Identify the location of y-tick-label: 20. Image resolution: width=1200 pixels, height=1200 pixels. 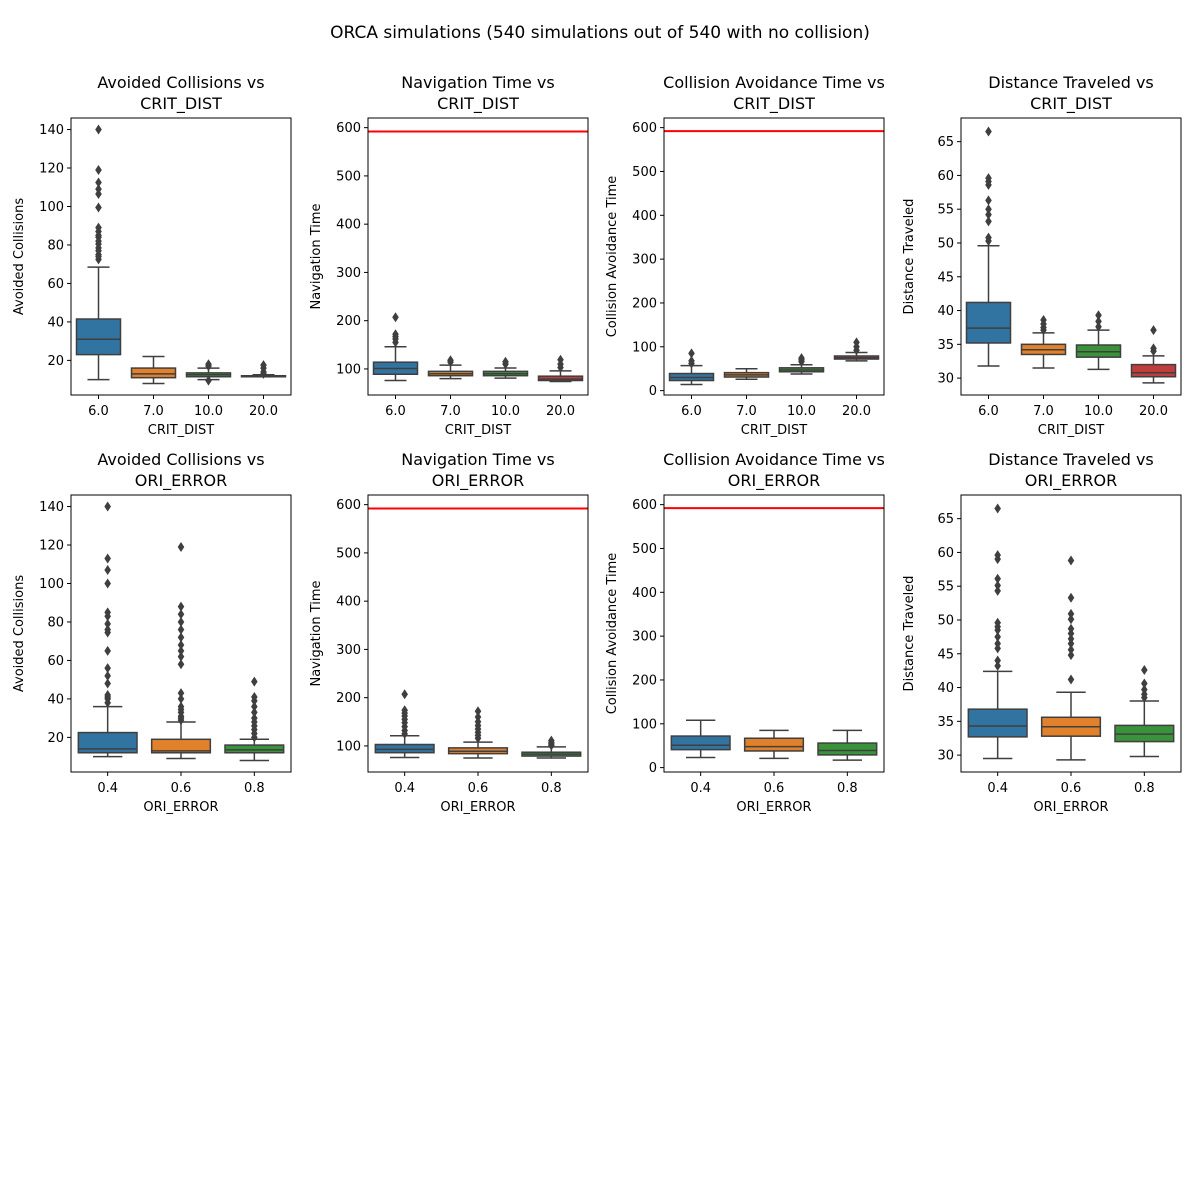
(55, 361).